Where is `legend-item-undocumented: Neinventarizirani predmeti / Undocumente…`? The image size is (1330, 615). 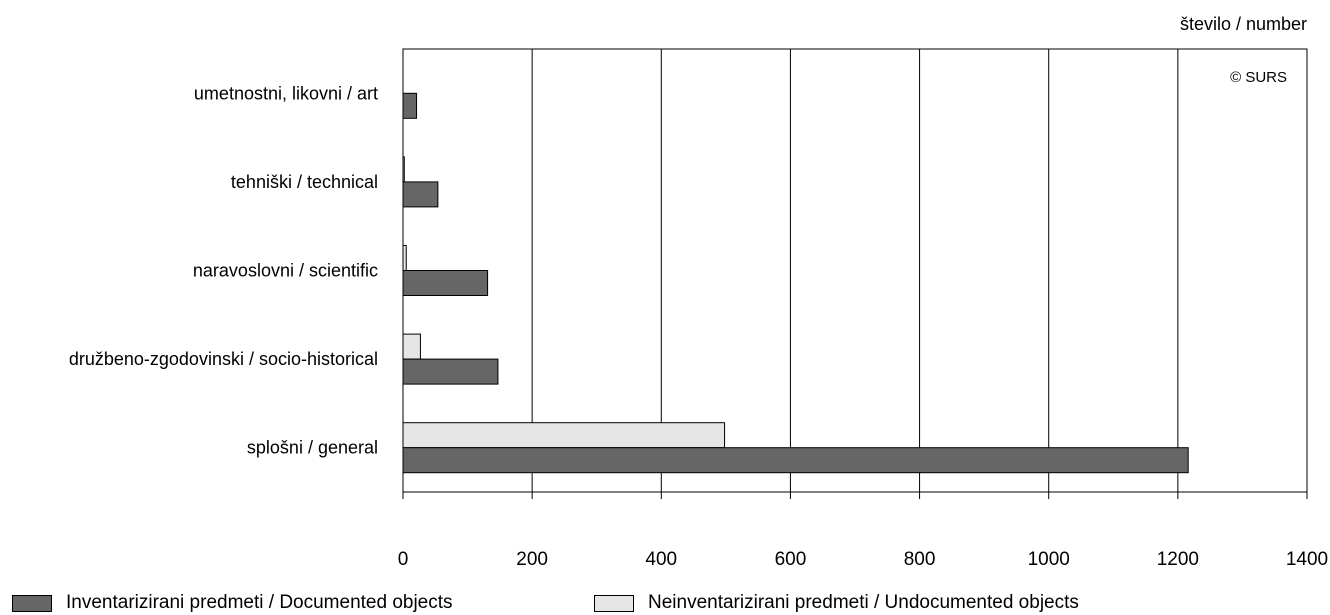
legend-item-undocumented: Neinventarizirani predmeti / Undocumente… is located at coordinates (836, 603).